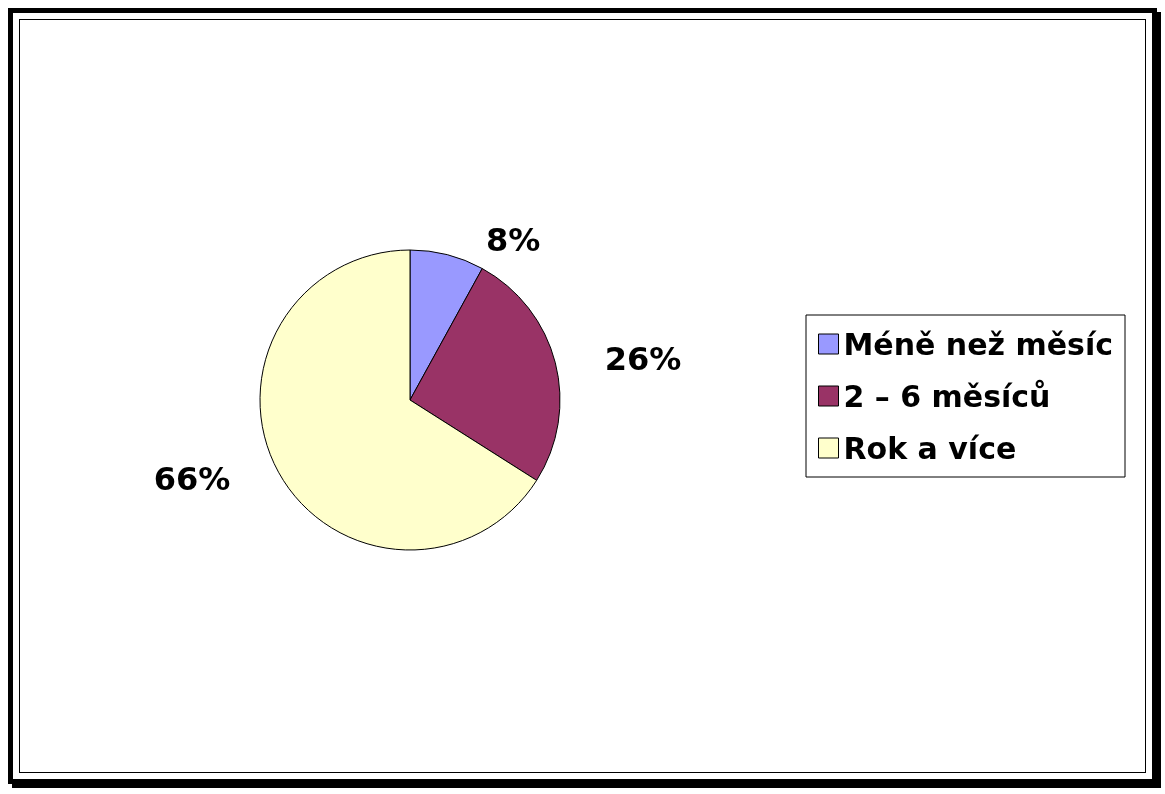 The width and height of the screenshot is (1165, 794). I want to click on legend-label: Rok a více, so click(930, 448).